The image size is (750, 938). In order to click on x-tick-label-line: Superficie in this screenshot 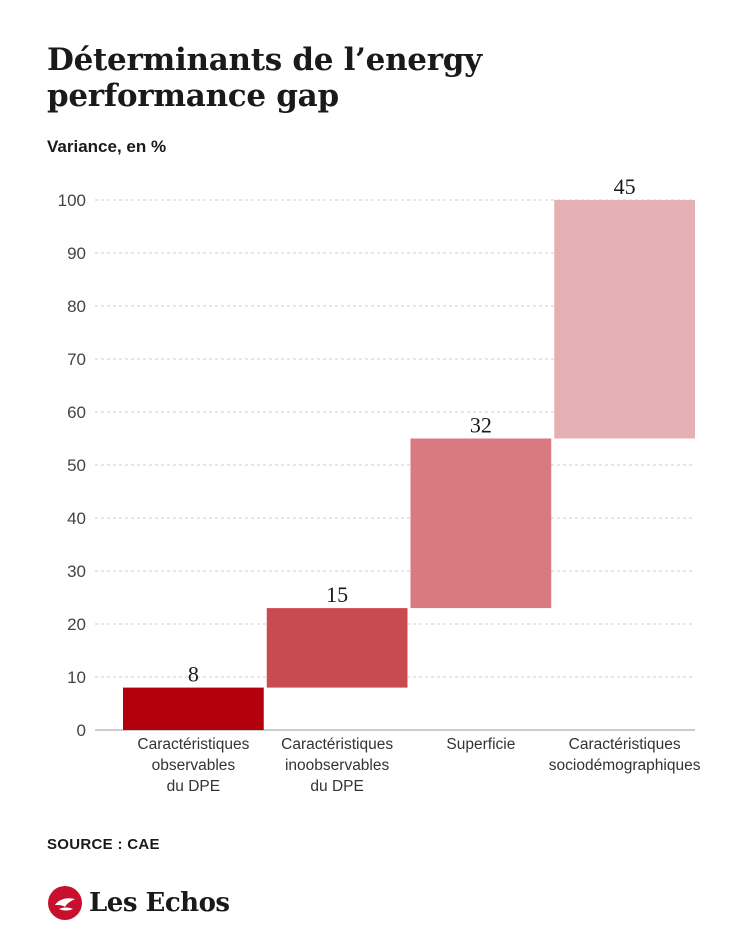, I will do `click(480, 744)`.